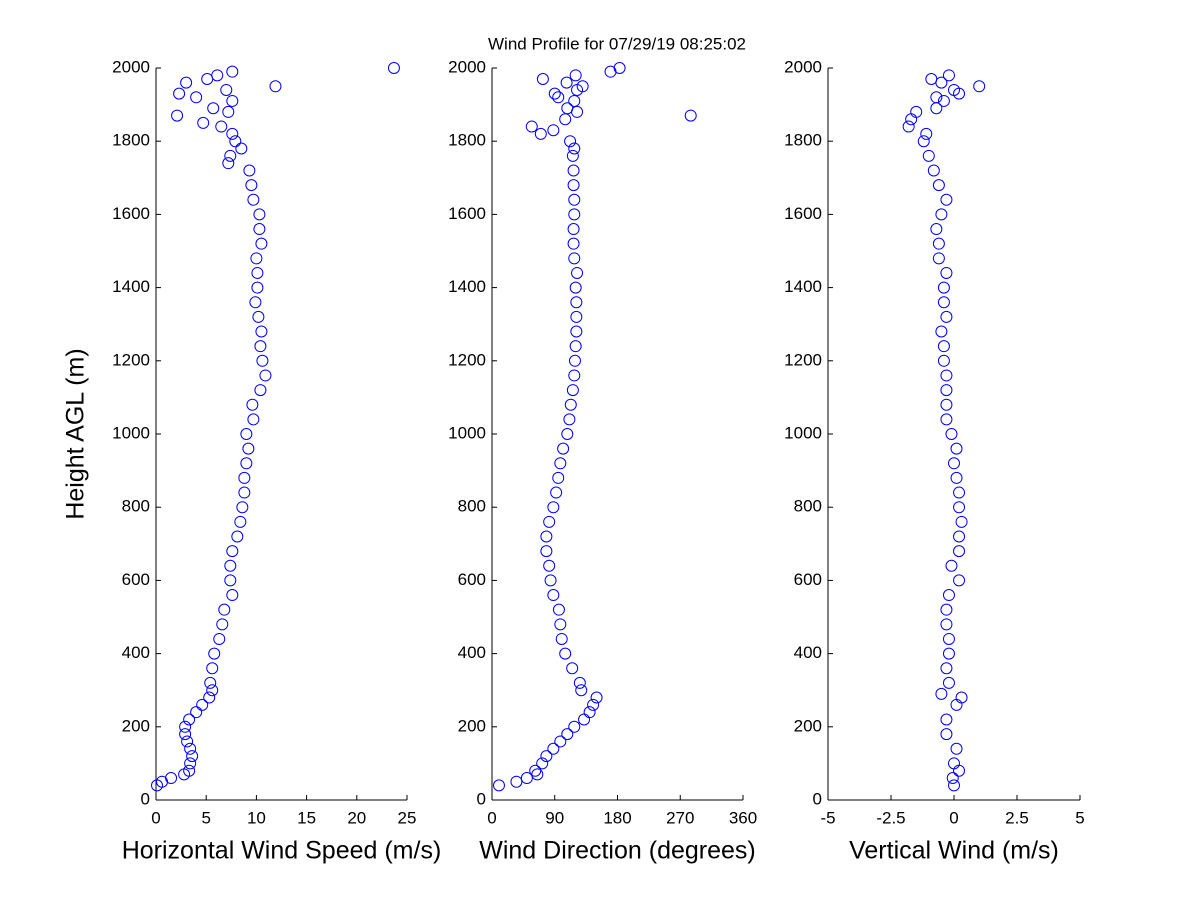 The height and width of the screenshot is (900, 1200). What do you see at coordinates (954, 851) in the screenshot?
I see `x-axis-label: Vertical Wind (m/s)` at bounding box center [954, 851].